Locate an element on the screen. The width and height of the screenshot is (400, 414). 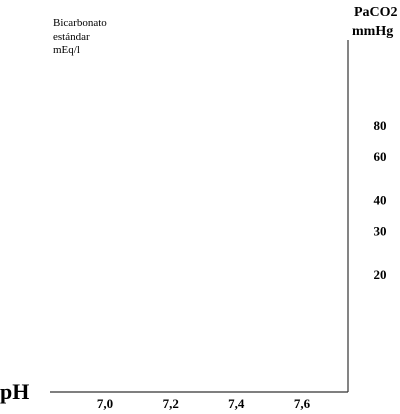
paco2-tick-0: 80 is located at coordinates (380, 125).